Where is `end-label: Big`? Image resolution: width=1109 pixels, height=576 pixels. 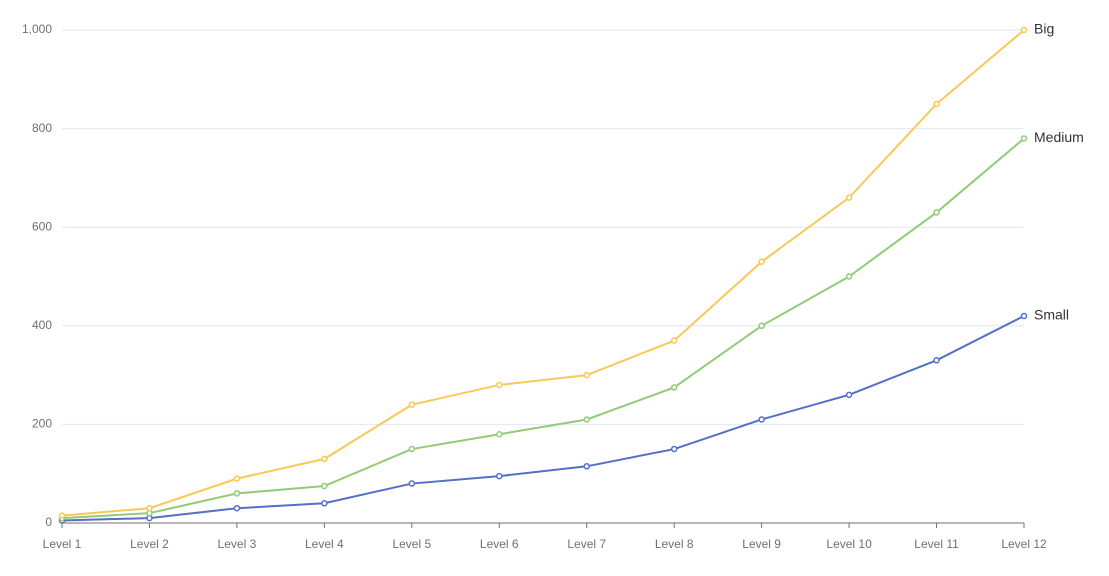
end-label: Big is located at coordinates (1044, 29).